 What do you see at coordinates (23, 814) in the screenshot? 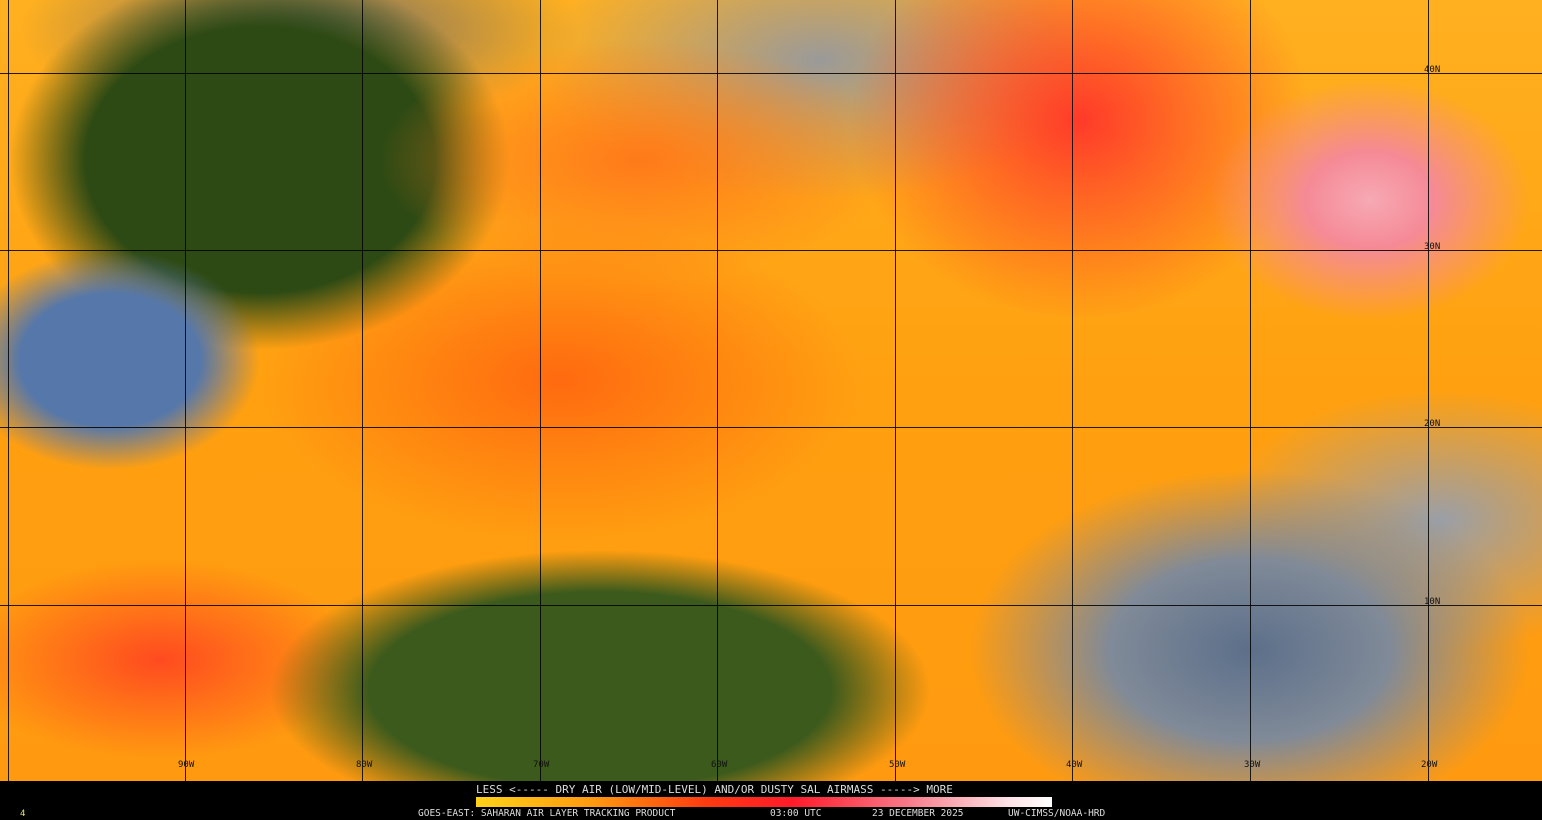
I see `frame-number: 4` at bounding box center [23, 814].